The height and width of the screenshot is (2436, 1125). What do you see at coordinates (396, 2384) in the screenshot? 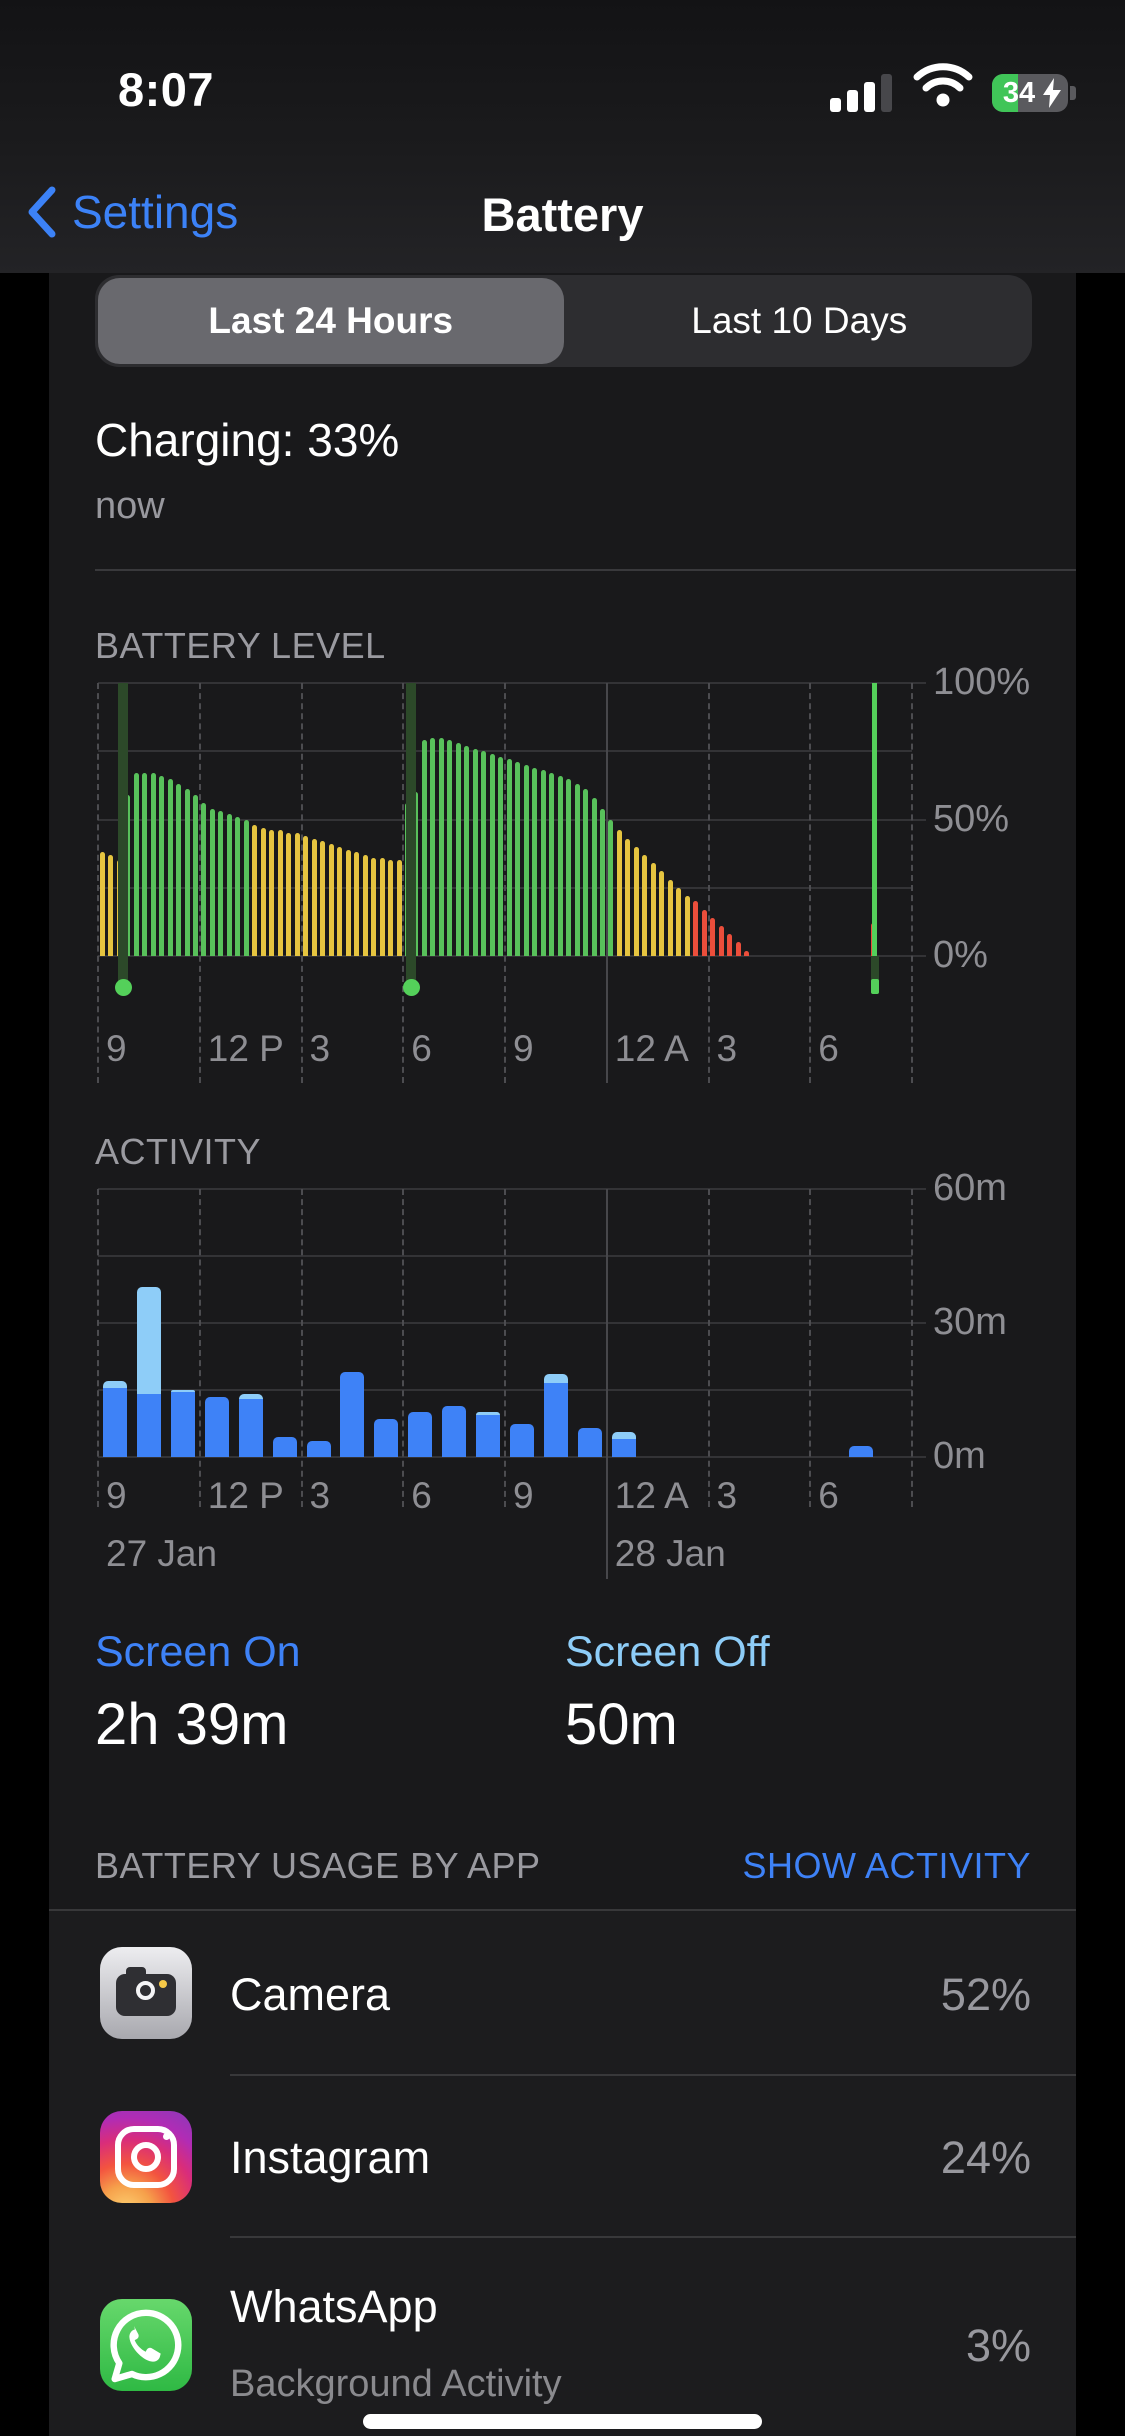
I see `app-usage-subtitle: Background Activity` at bounding box center [396, 2384].